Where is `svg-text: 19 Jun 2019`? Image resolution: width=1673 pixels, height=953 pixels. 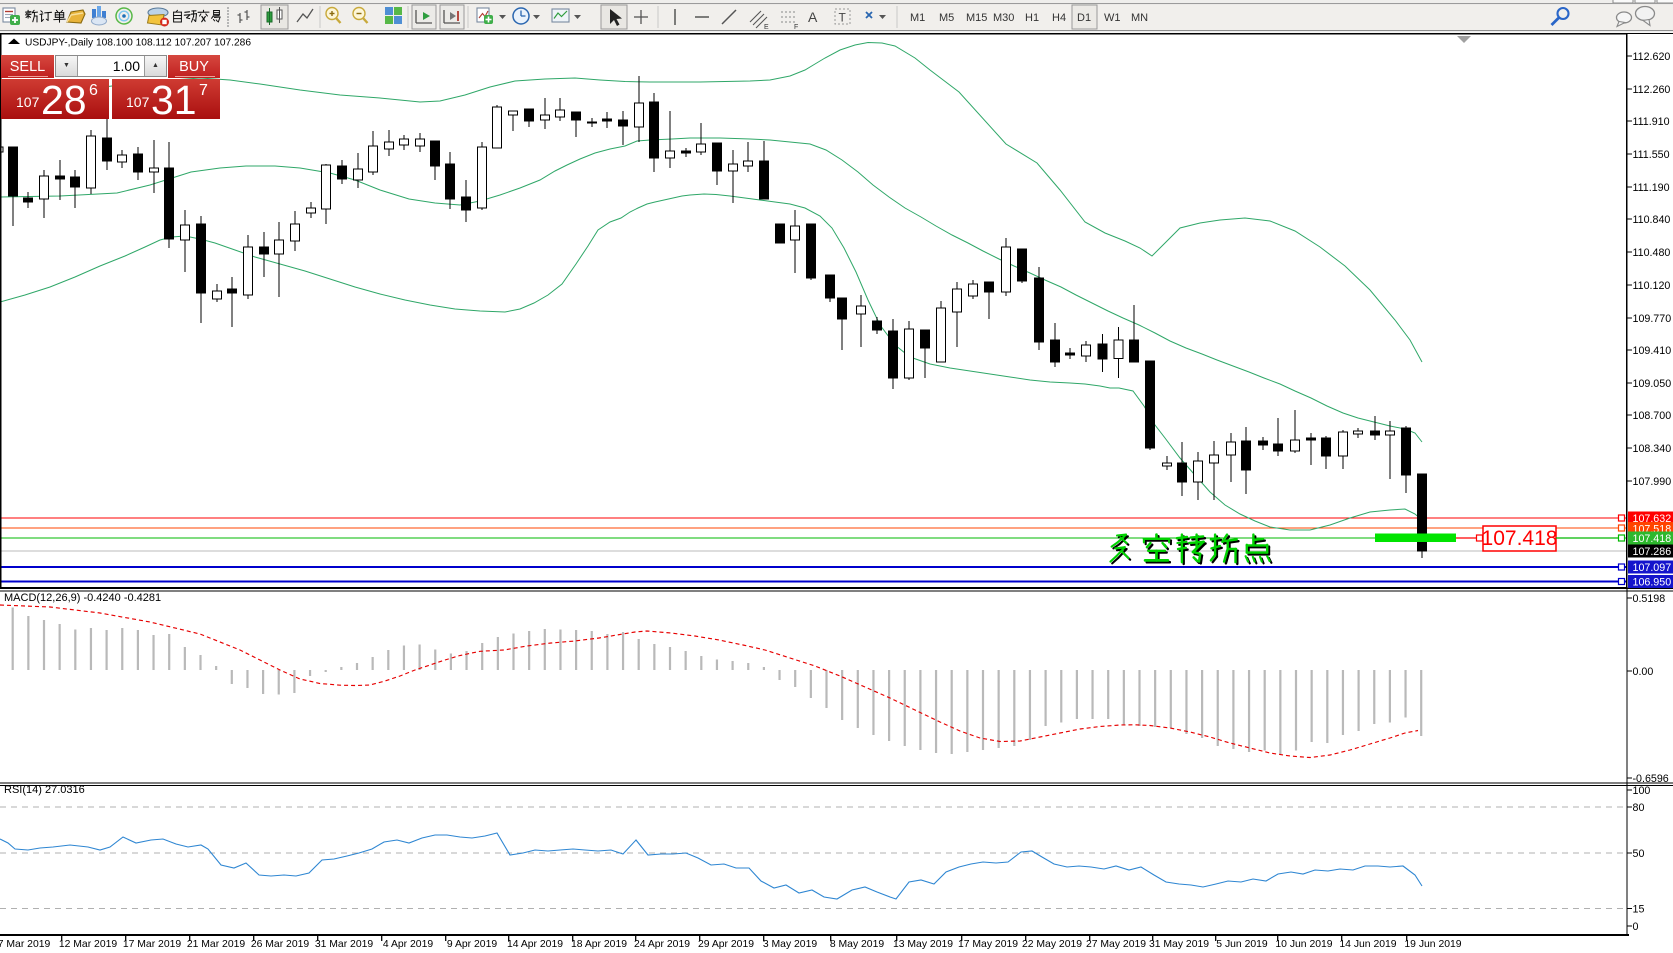 svg-text: 19 Jun 2019 is located at coordinates (1432, 944).